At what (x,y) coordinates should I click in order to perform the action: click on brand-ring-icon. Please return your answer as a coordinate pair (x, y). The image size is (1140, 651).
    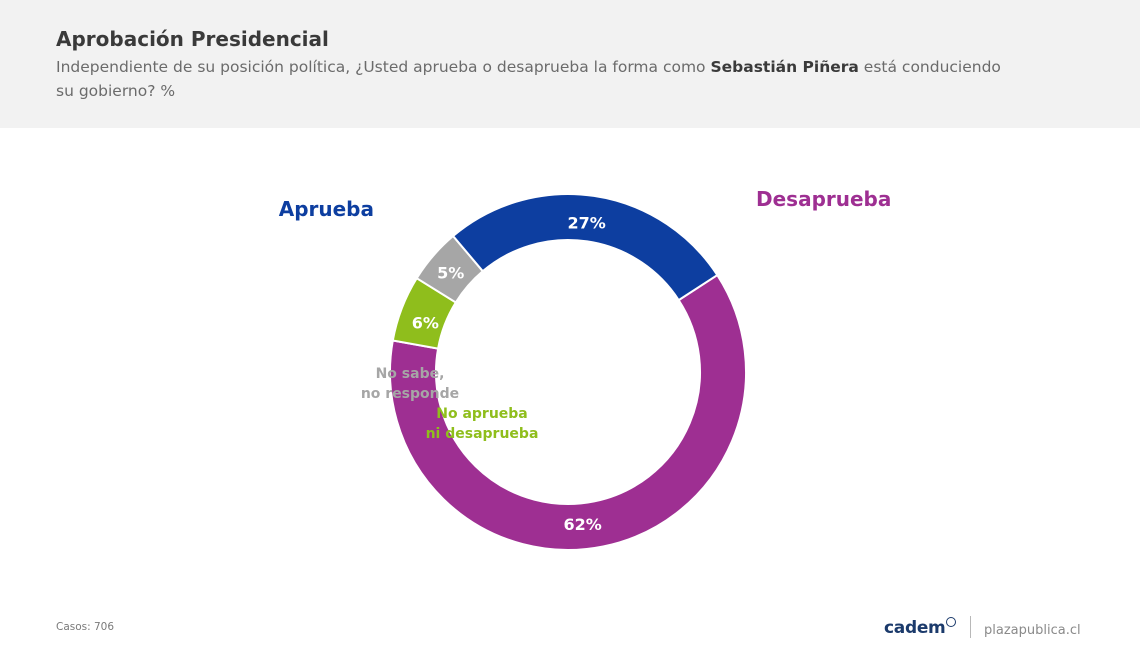
    Looking at the image, I should click on (951, 622).